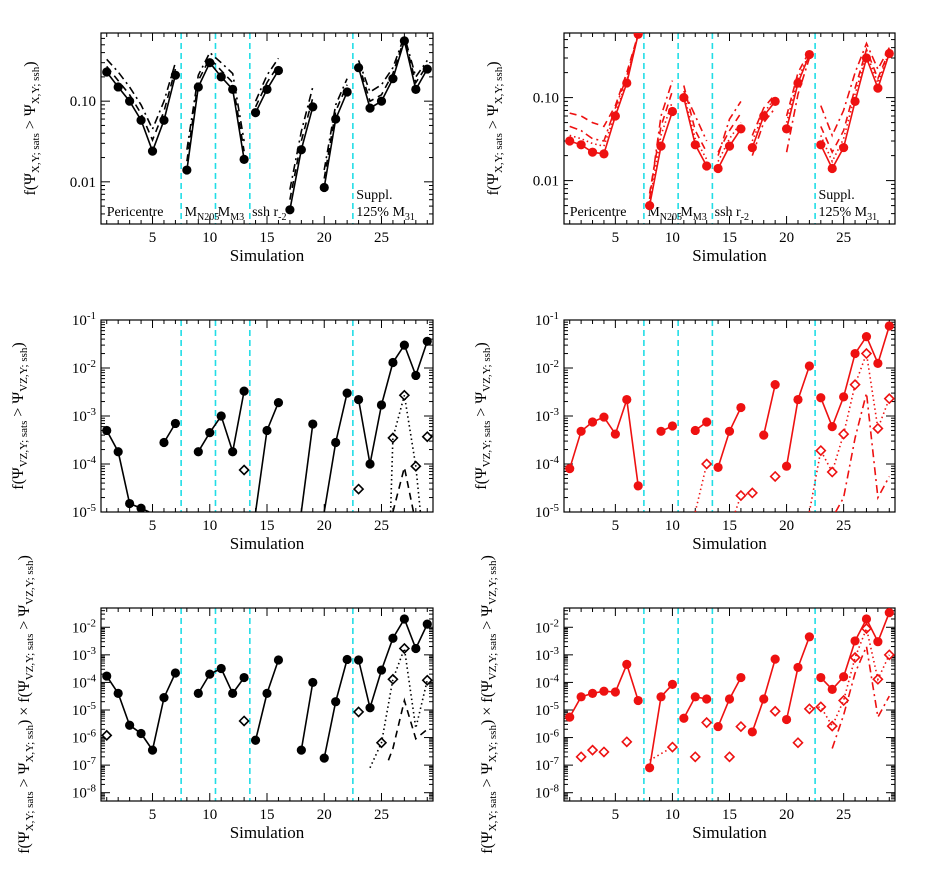  Describe the element at coordinates (546, 182) in the screenshot. I see `y-tick-label: 0.01` at that location.